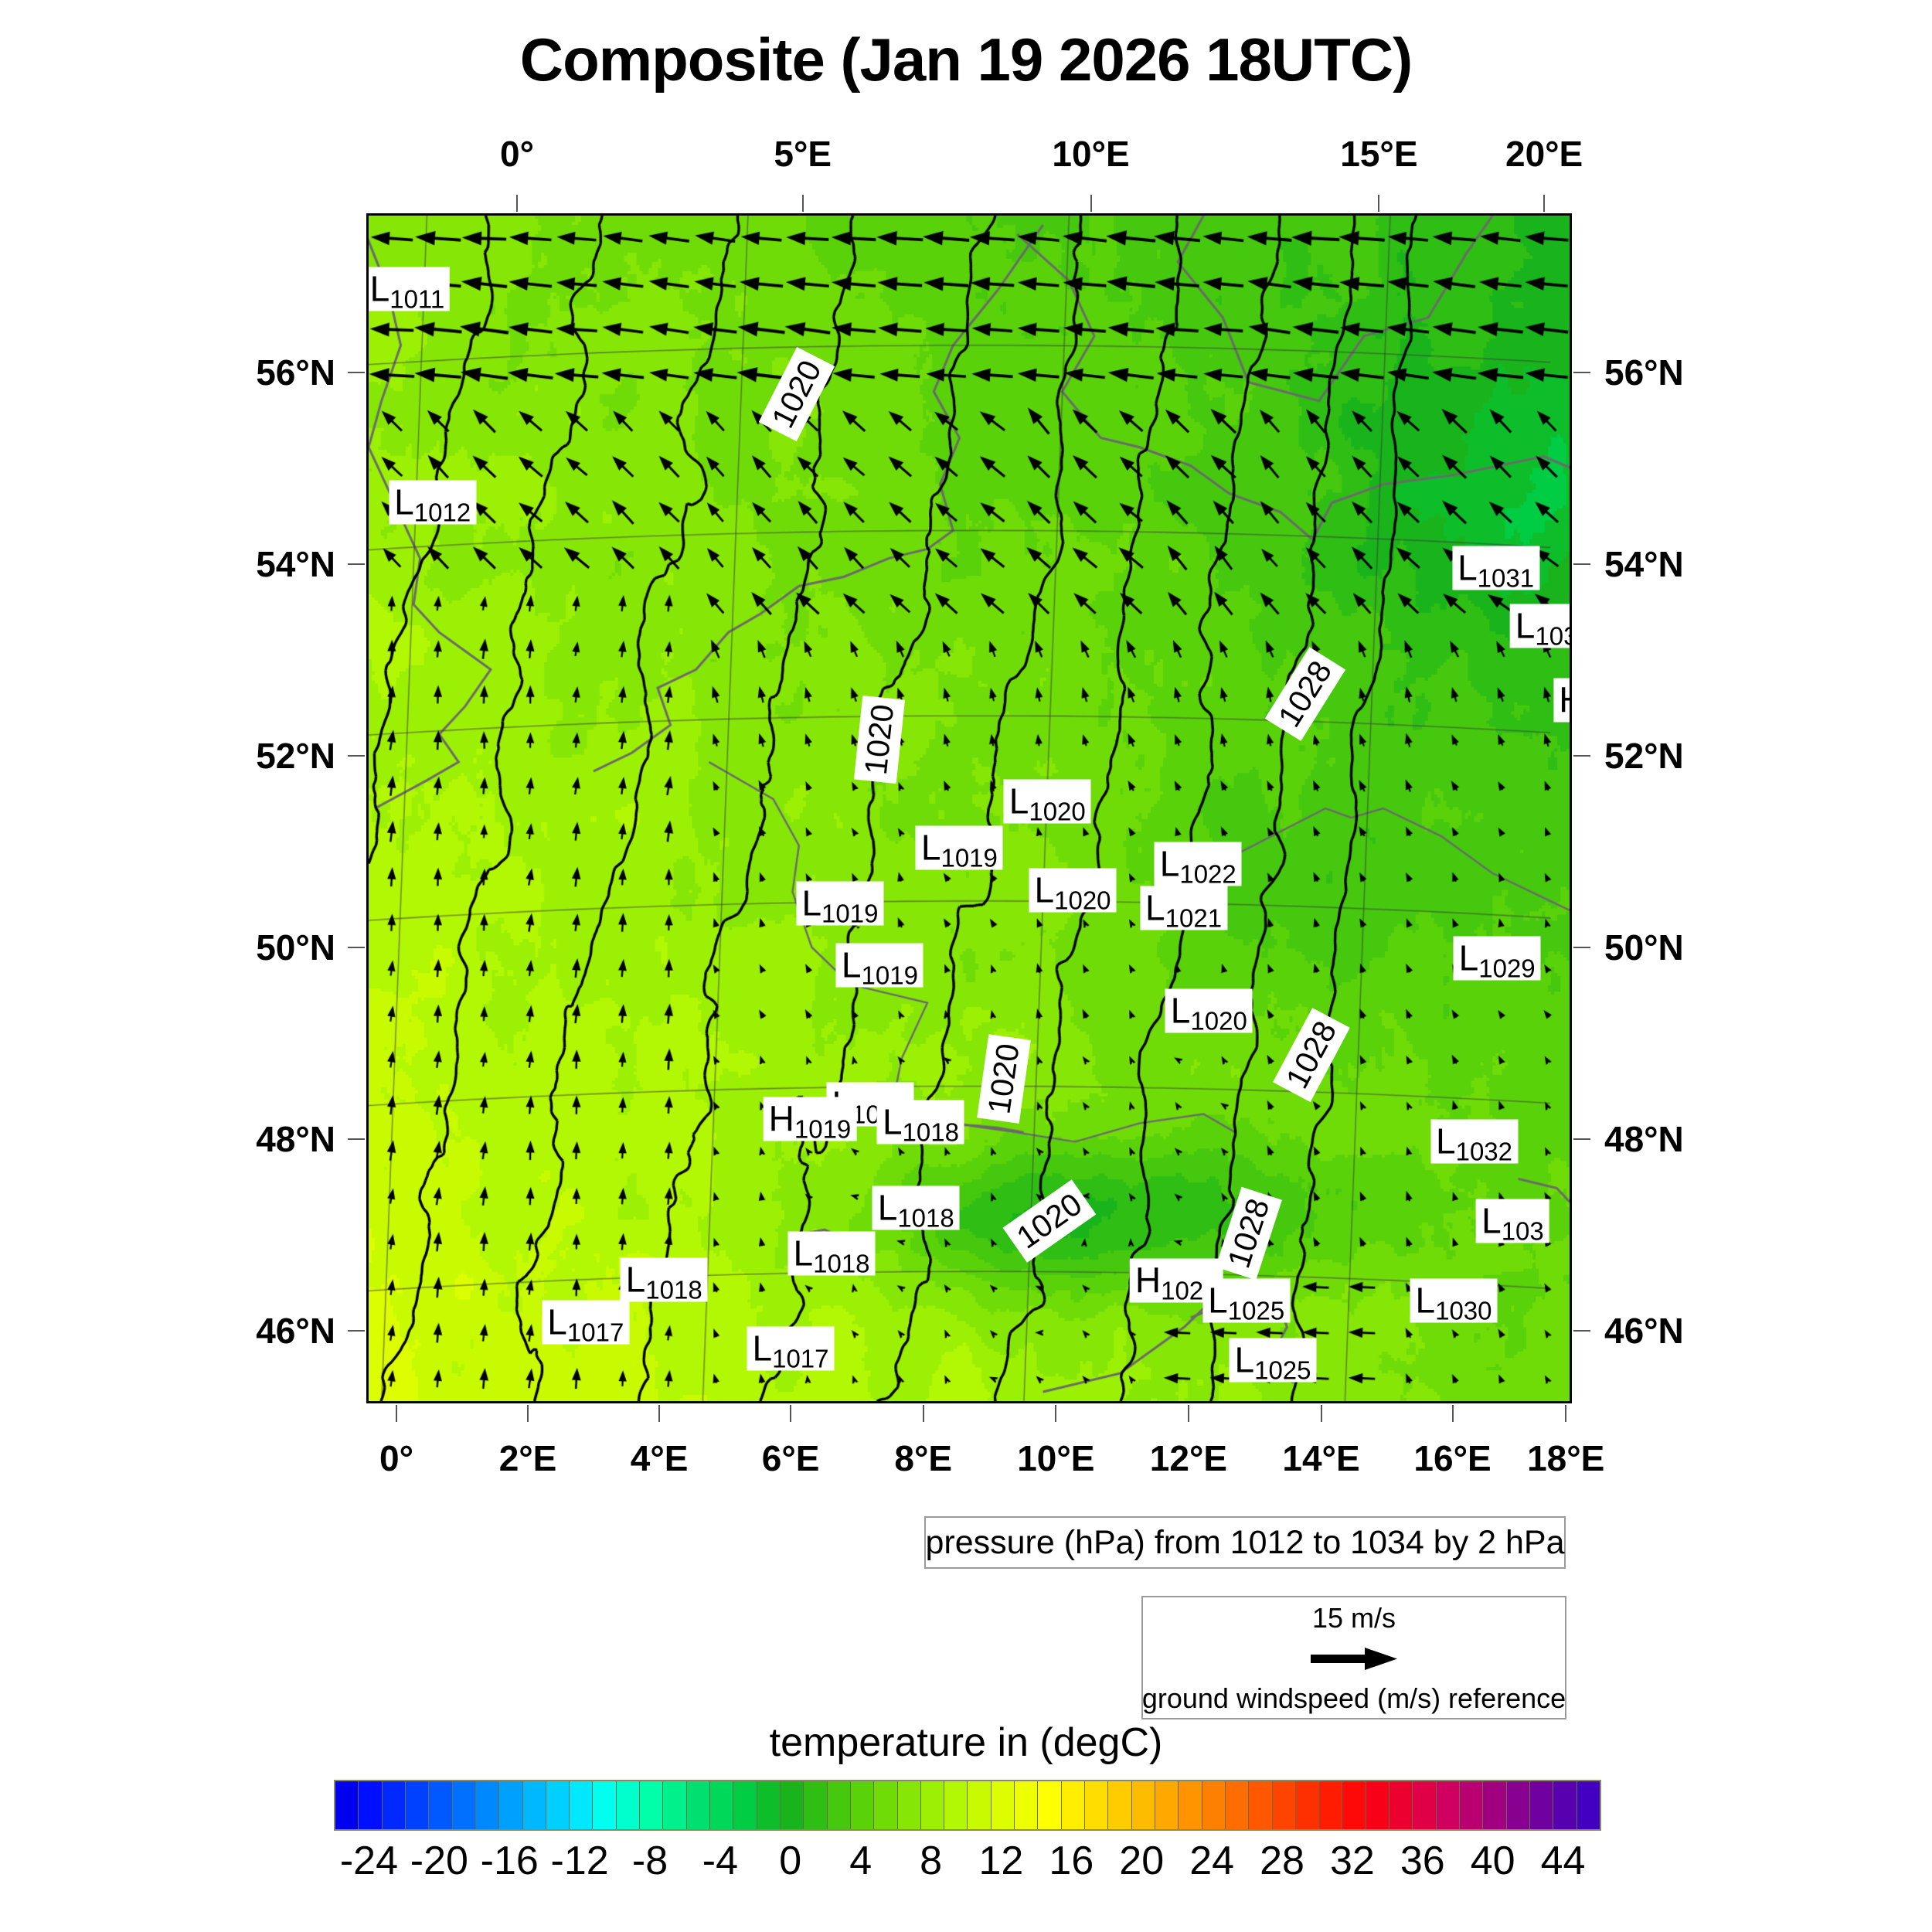 This screenshot has width=1932, height=1932. I want to click on low-pressure-label: L1021, so click(1184, 908).